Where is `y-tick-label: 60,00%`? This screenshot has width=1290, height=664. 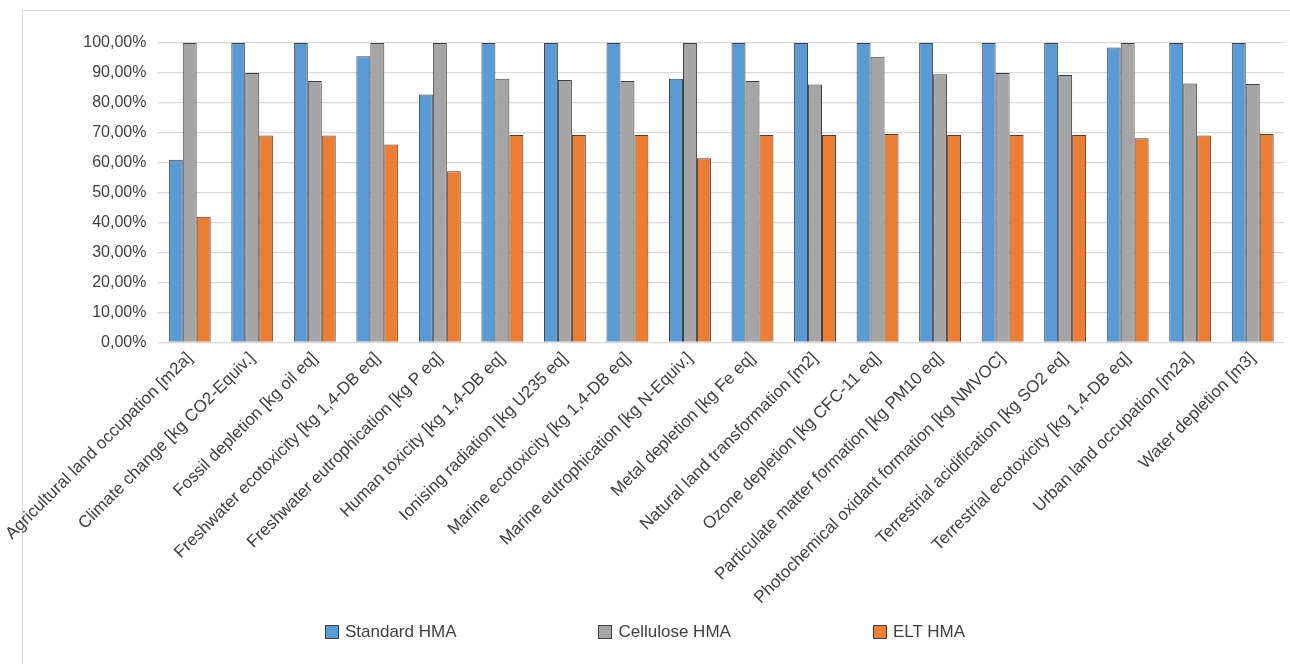
y-tick-label: 60,00% is located at coordinates (119, 162).